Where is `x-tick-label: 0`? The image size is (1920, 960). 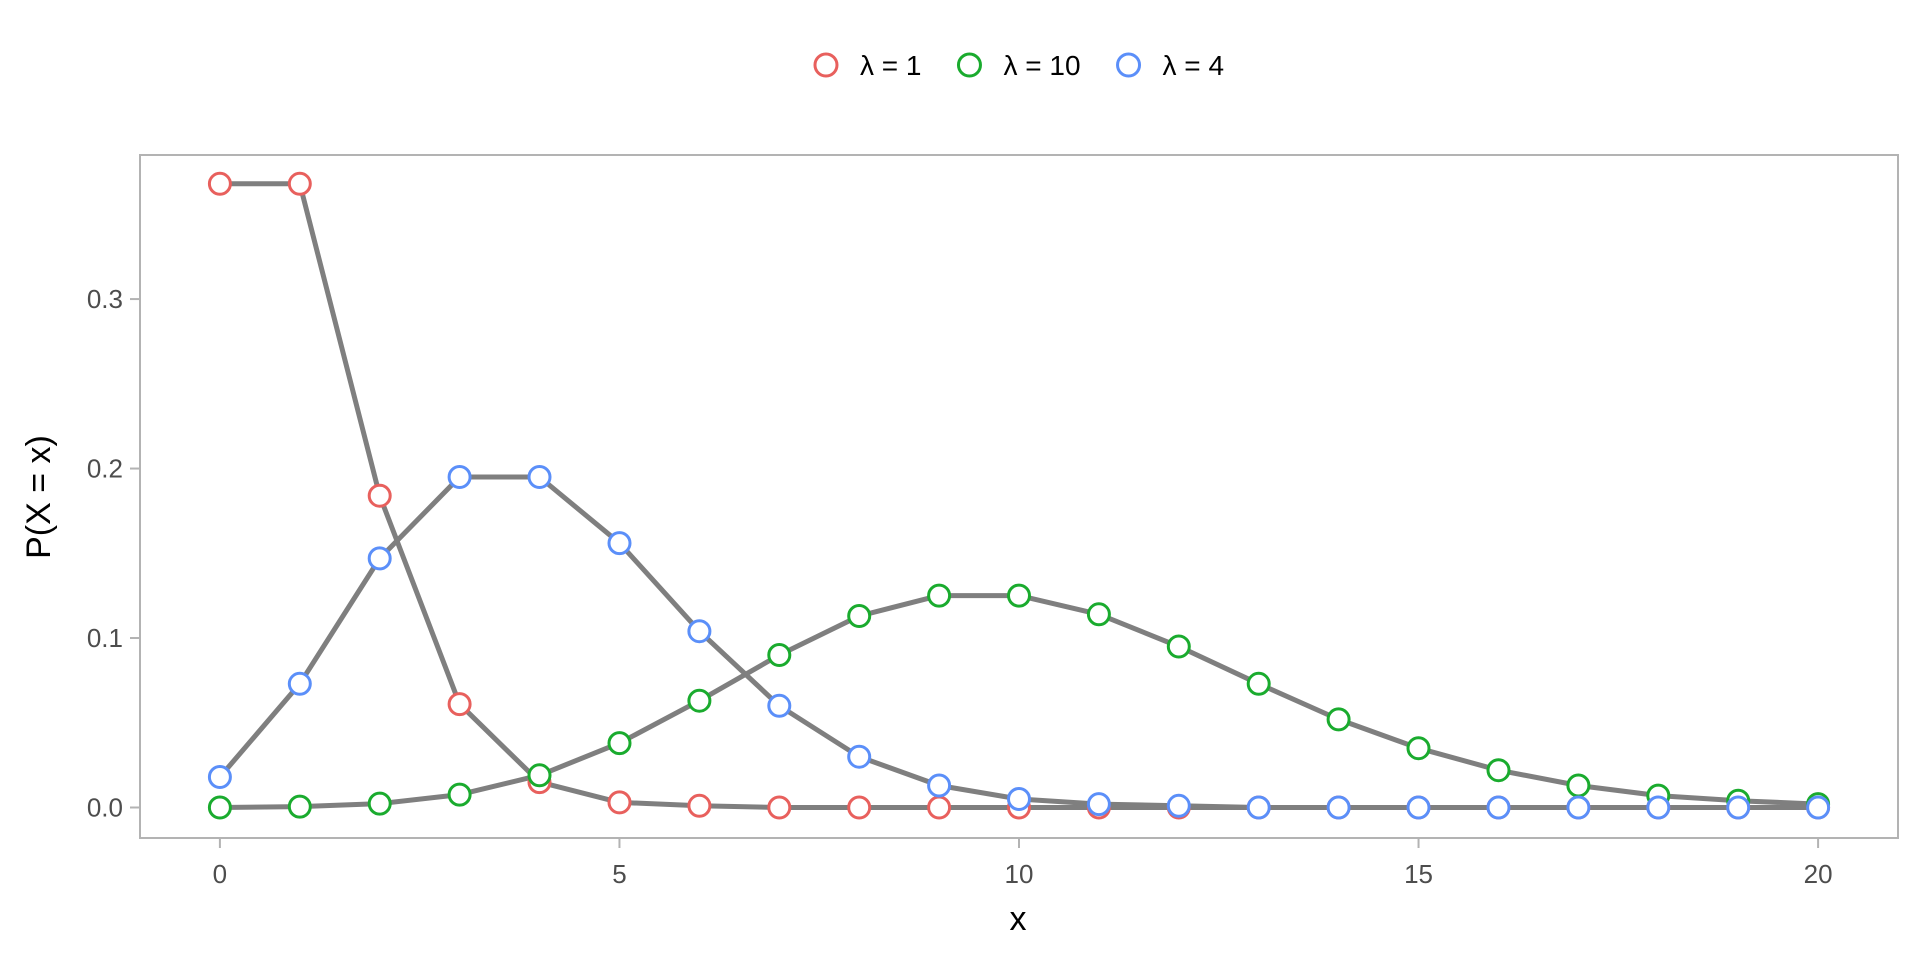
x-tick-label: 0 is located at coordinates (220, 874).